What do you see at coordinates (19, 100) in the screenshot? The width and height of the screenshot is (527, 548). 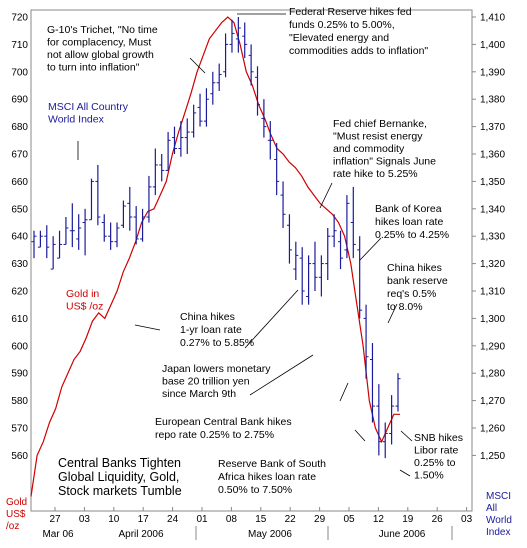 I see `gold-tick-label: 690` at bounding box center [19, 100].